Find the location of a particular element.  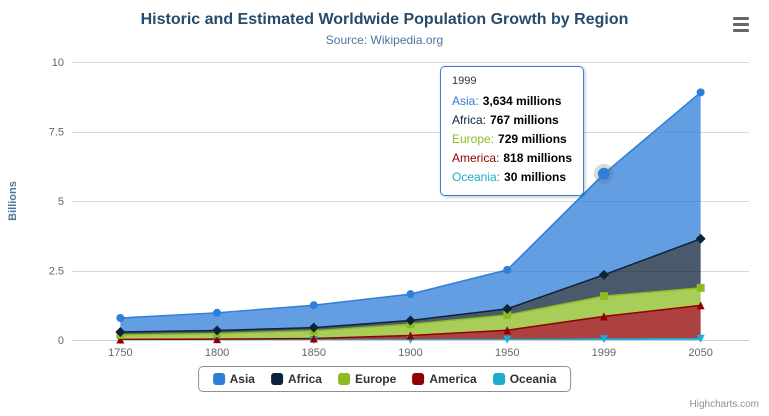

legend: Asia Africa Europe America Oceania is located at coordinates (384, 379).